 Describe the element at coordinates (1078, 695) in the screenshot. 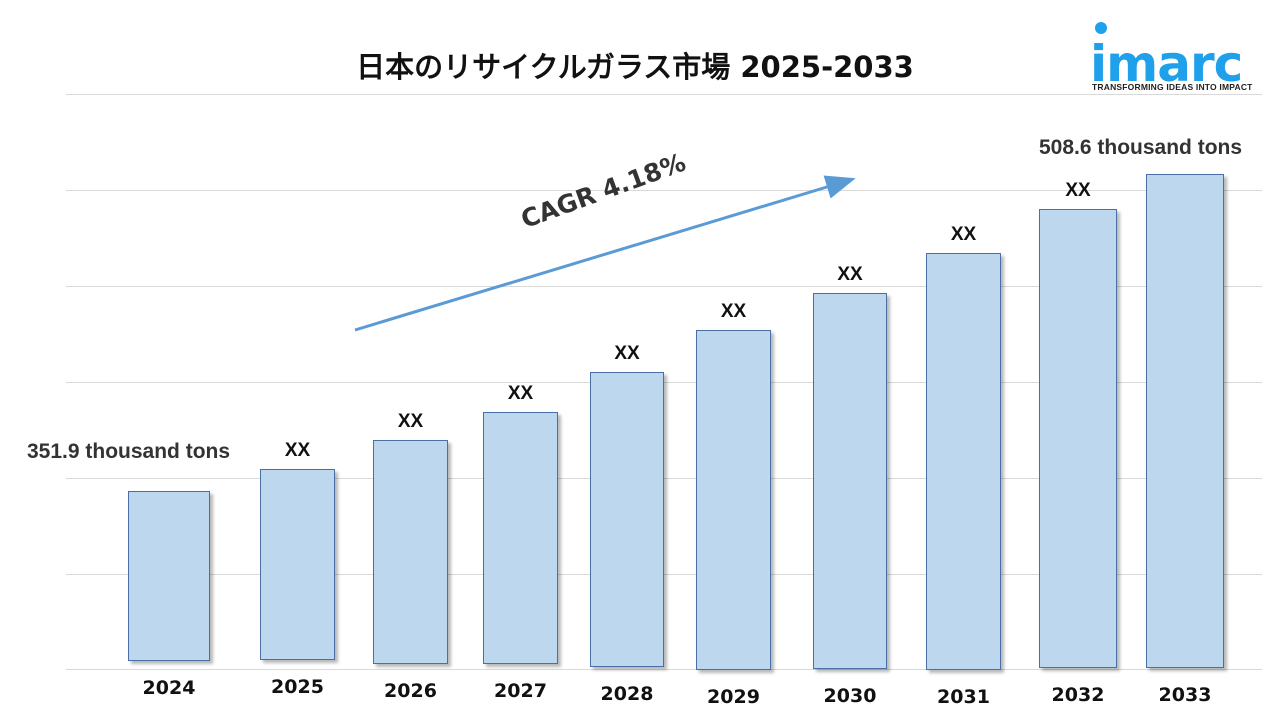

I see `x-axis-label: 2032` at that location.